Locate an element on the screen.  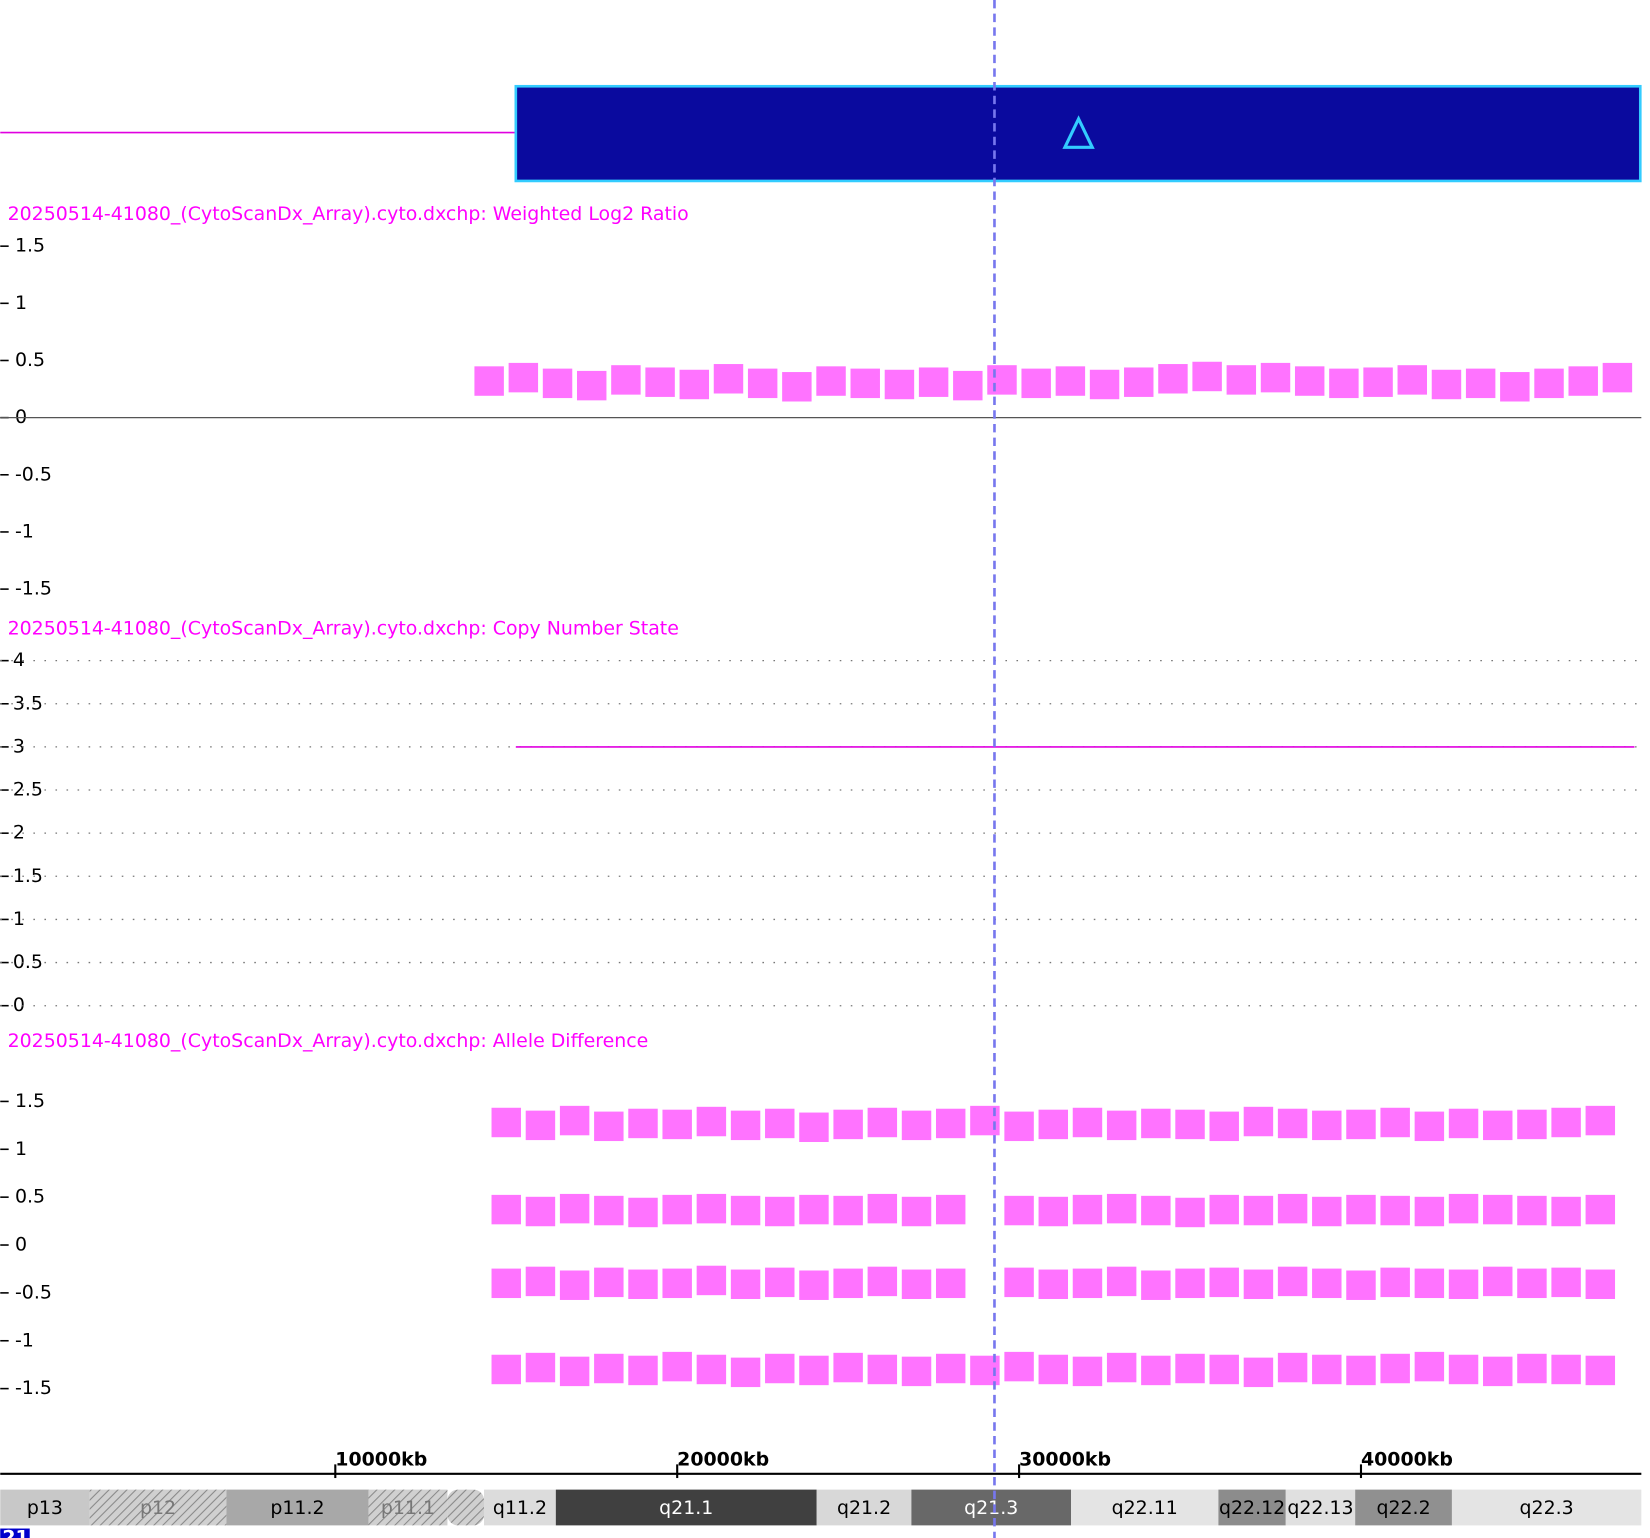
band-label: q21.3 is located at coordinates (991, 1508).